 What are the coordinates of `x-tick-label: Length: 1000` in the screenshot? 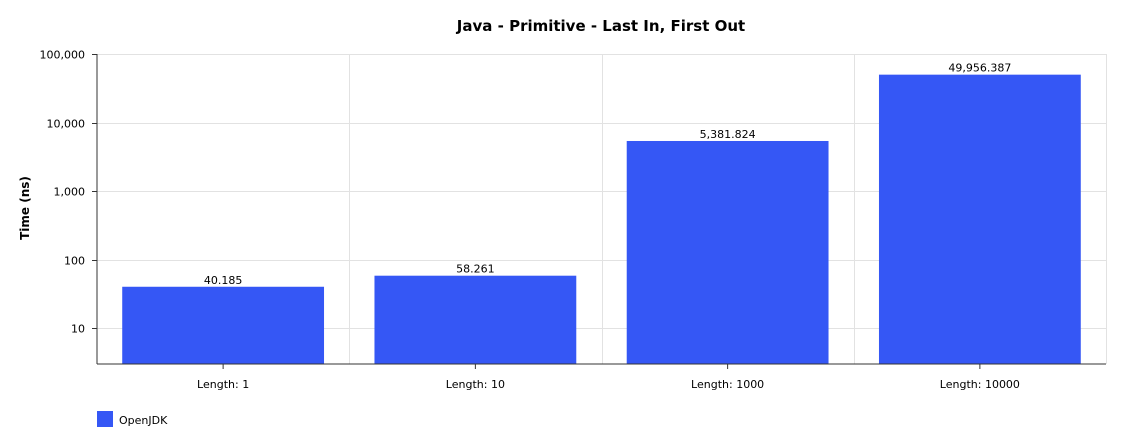 It's located at (727, 384).